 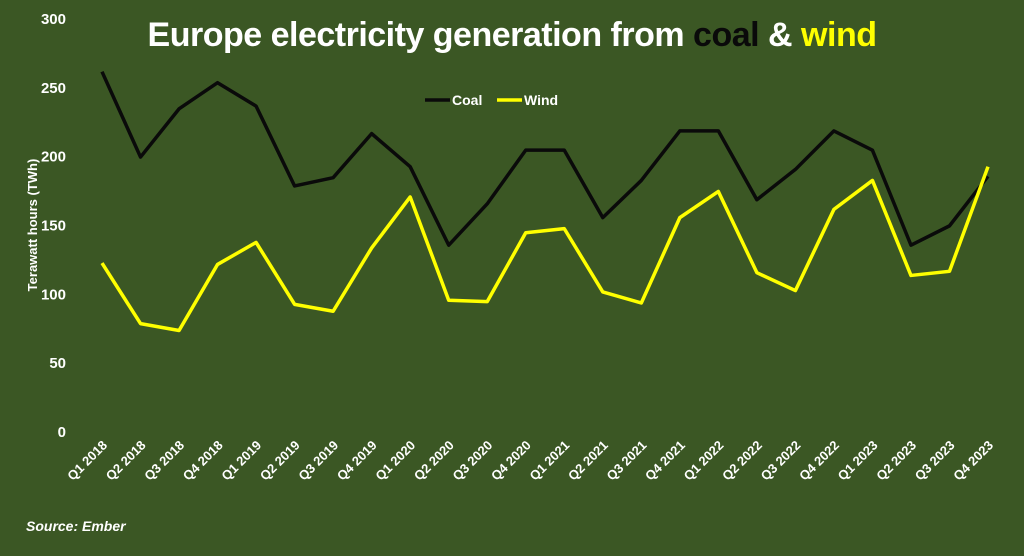 What do you see at coordinates (395, 461) in the screenshot?
I see `x-tick-label: Q1 2020` at bounding box center [395, 461].